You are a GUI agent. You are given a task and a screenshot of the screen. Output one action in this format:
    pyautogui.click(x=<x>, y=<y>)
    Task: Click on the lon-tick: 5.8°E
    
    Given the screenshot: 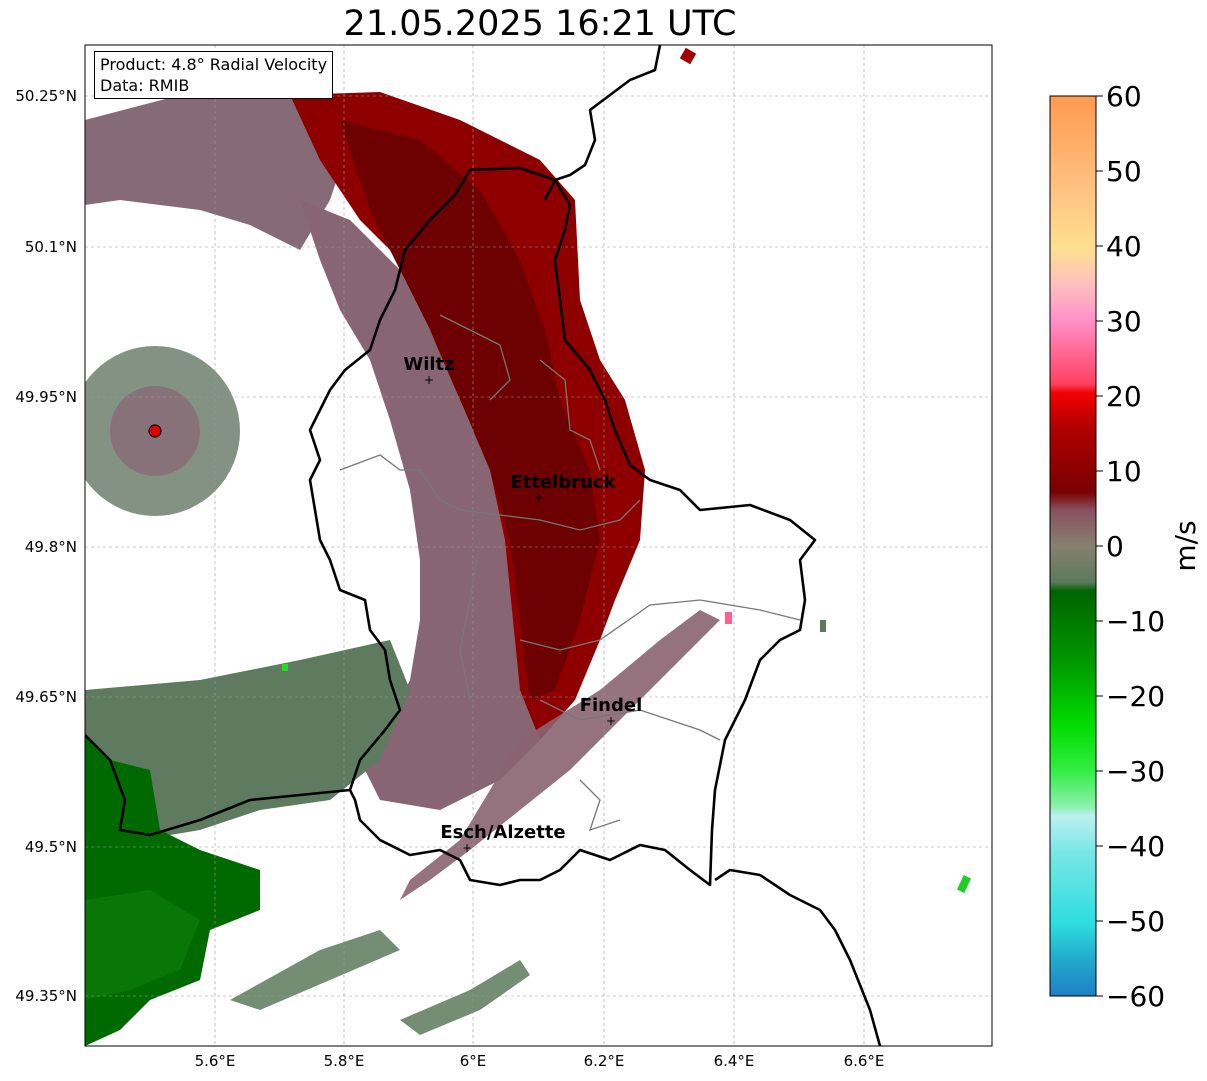 What is the action you would take?
    pyautogui.click(x=344, y=1061)
    